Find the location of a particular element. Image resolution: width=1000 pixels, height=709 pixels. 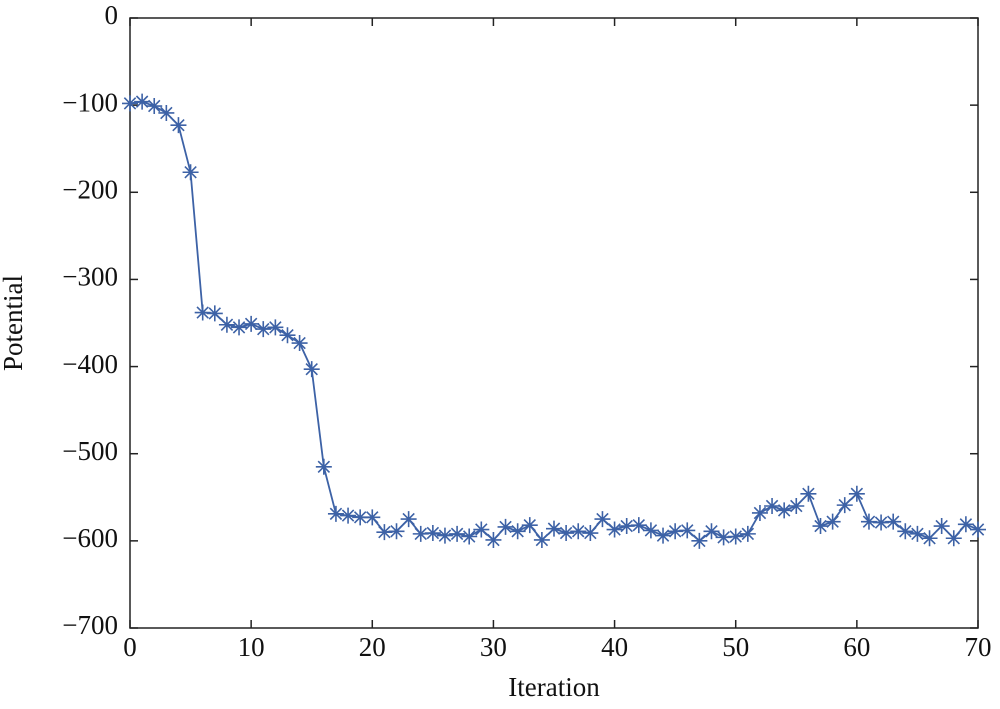

x-tick-label: 10 is located at coordinates (251, 647).